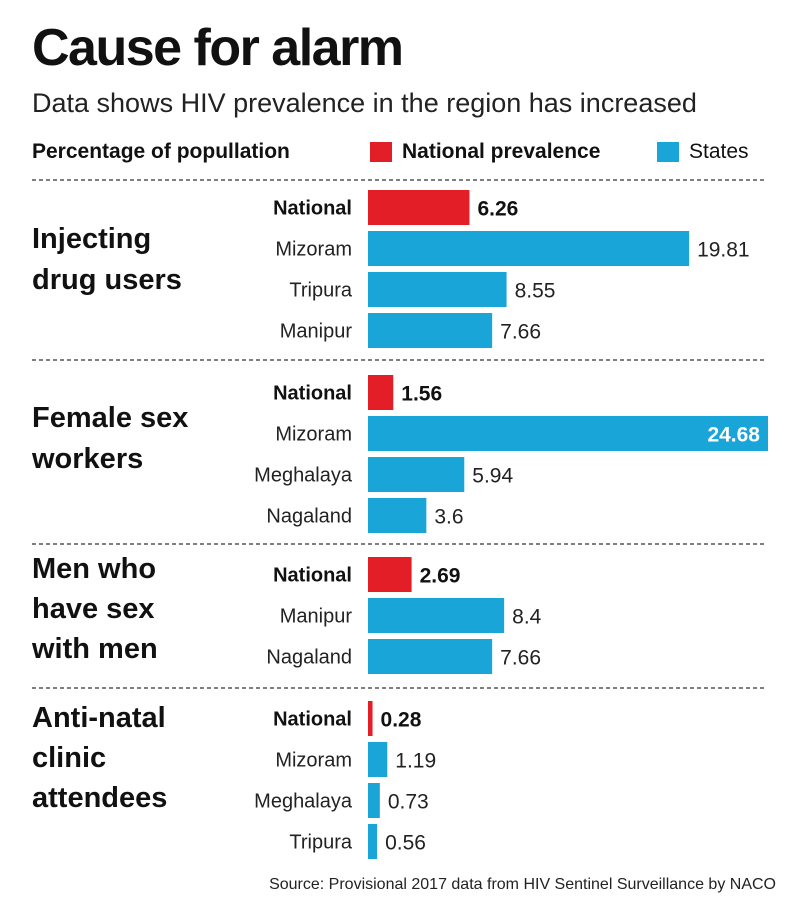 The width and height of the screenshot is (800, 911). What do you see at coordinates (440, 576) in the screenshot?
I see `value-label: 2.69` at bounding box center [440, 576].